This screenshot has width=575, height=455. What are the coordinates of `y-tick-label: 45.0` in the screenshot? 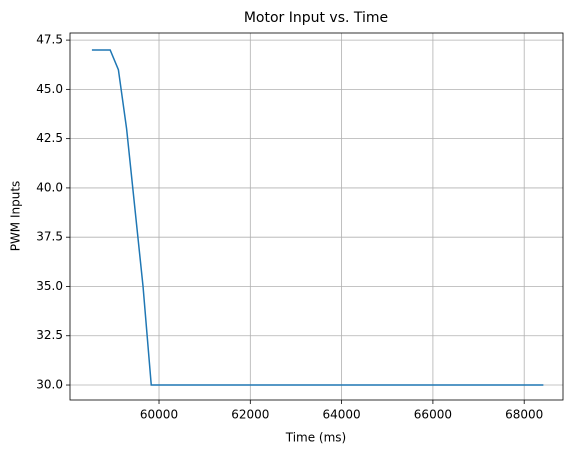 It's located at (49, 89).